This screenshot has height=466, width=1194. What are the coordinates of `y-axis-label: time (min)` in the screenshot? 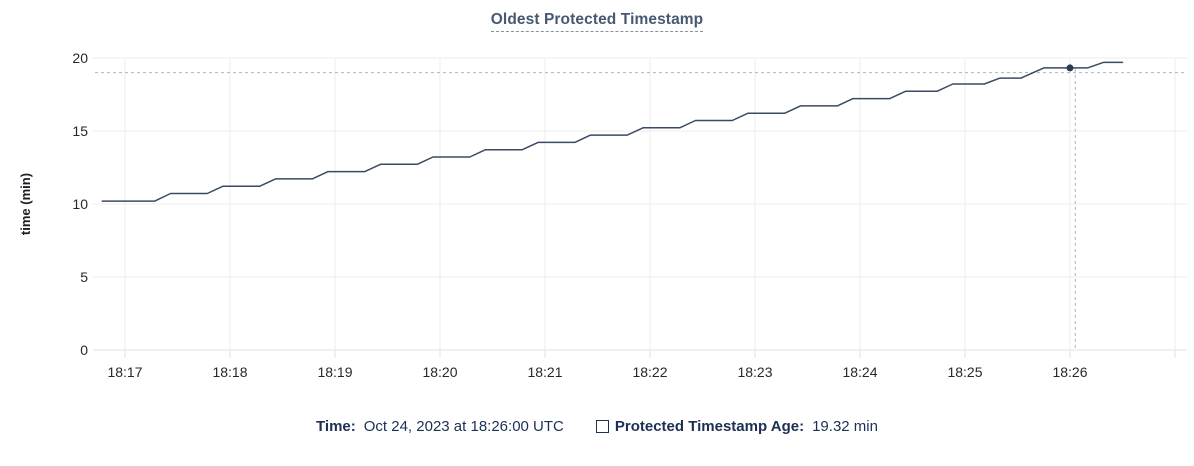 It's located at (25, 204).